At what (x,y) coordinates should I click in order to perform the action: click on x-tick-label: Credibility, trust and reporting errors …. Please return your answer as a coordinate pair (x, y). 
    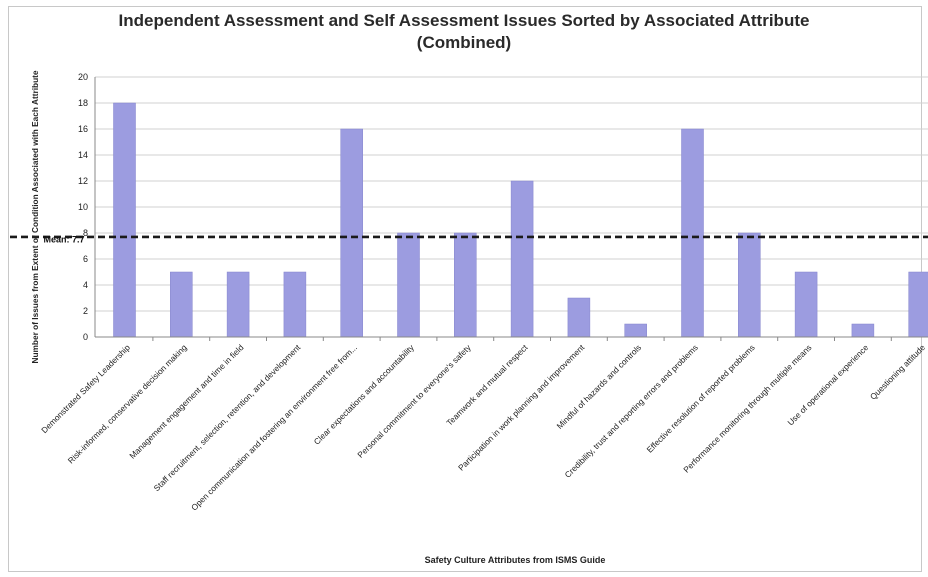
    Looking at the image, I should click on (631, 410).